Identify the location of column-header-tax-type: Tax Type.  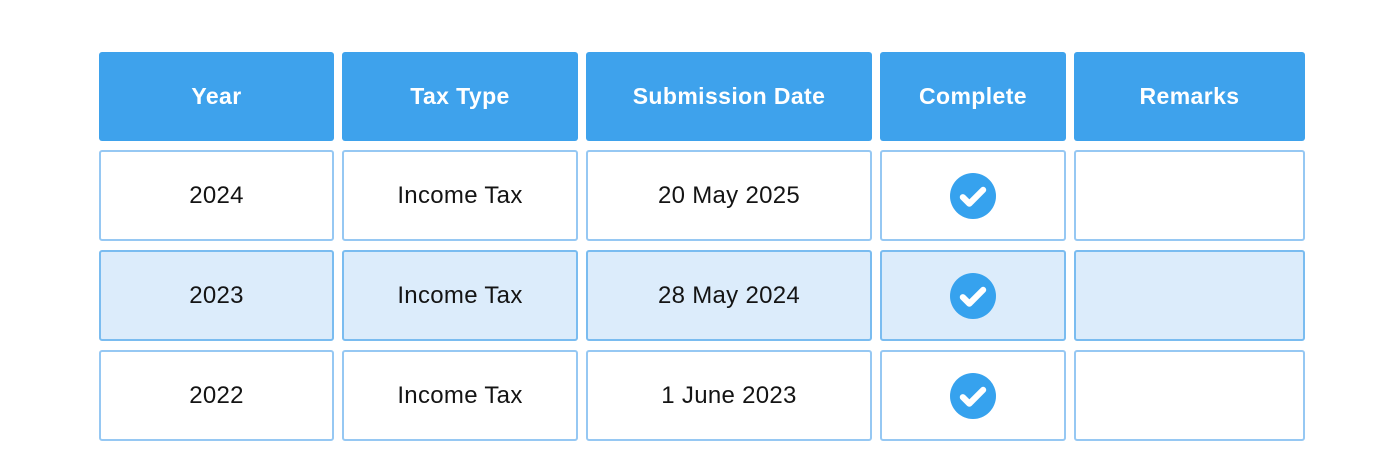
(460, 96).